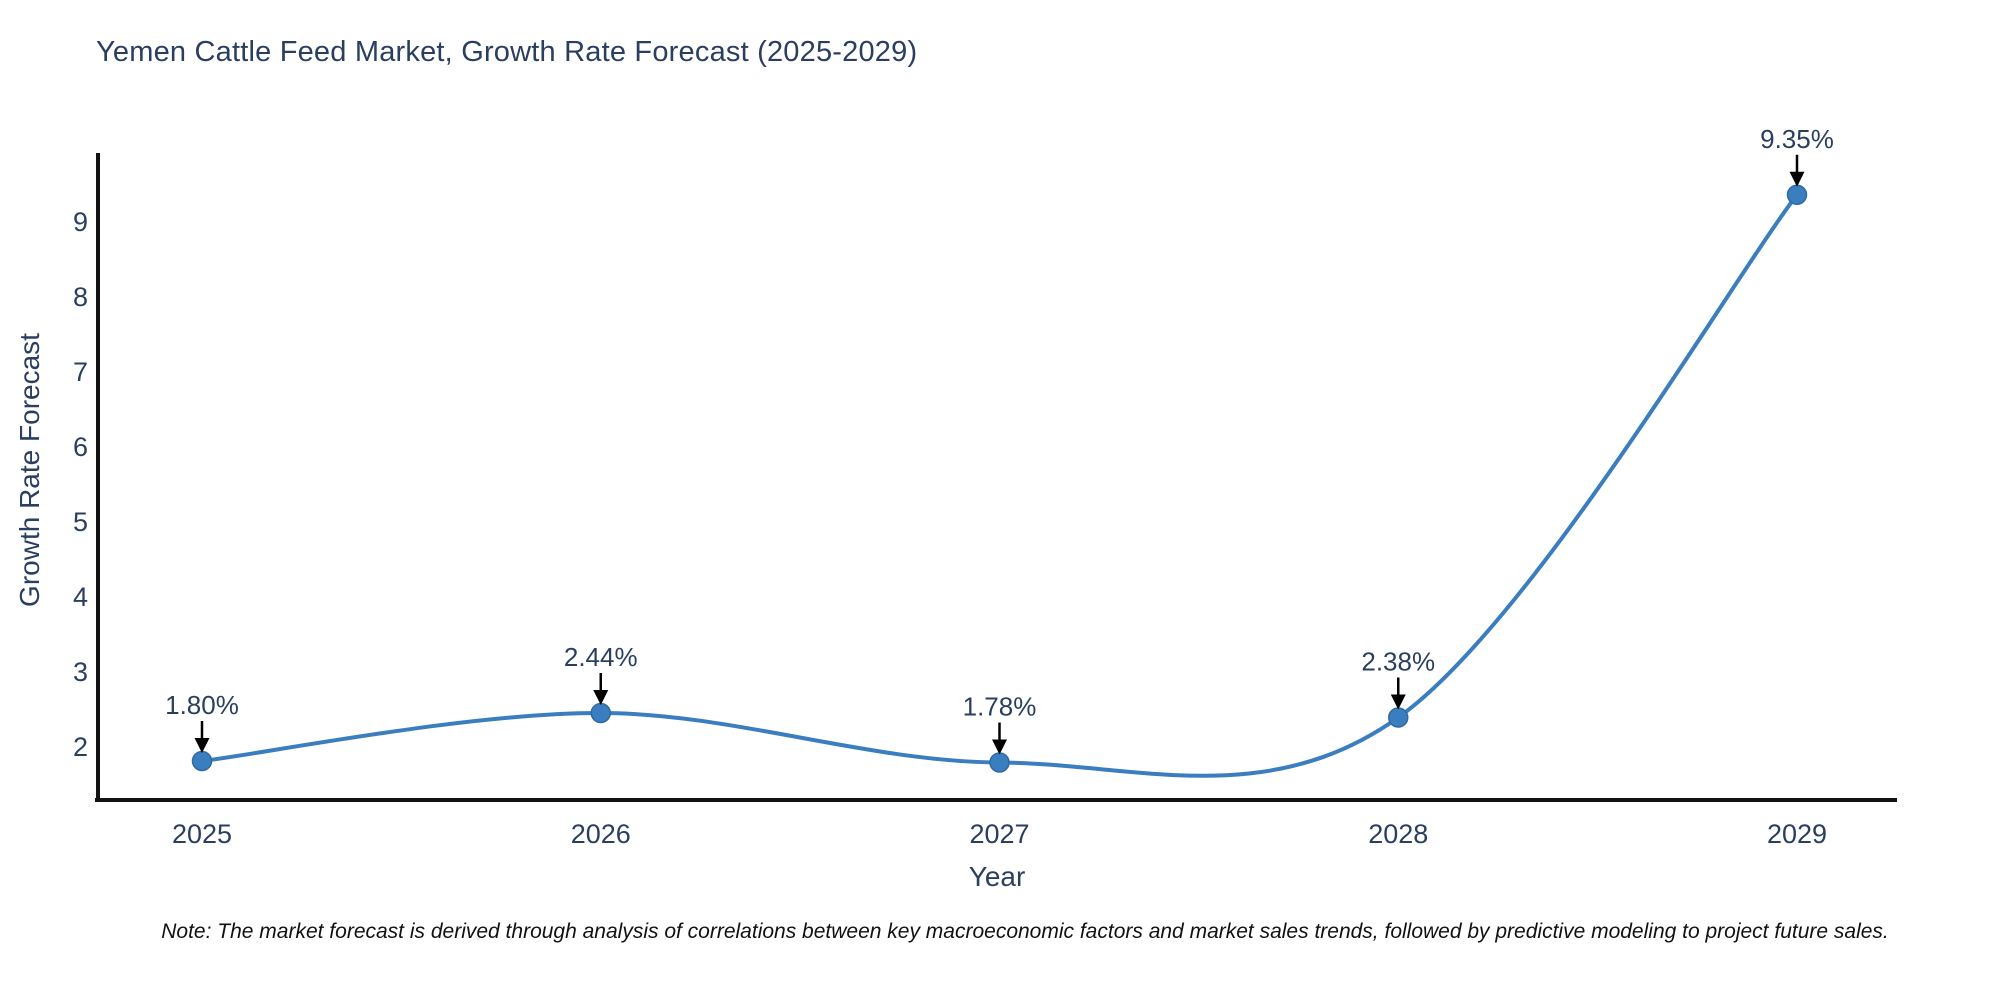 This screenshot has height=1000, width=2000. I want to click on annotation-label: 2.44%, so click(601, 657).